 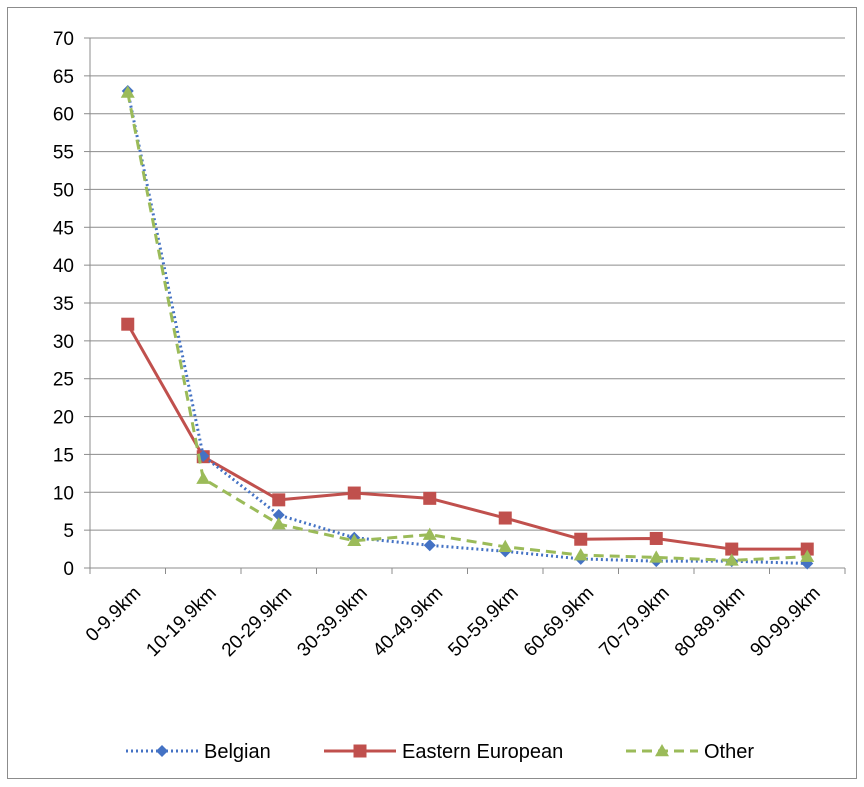 I want to click on x-tick-label: 60-69.9km, so click(x=559, y=622).